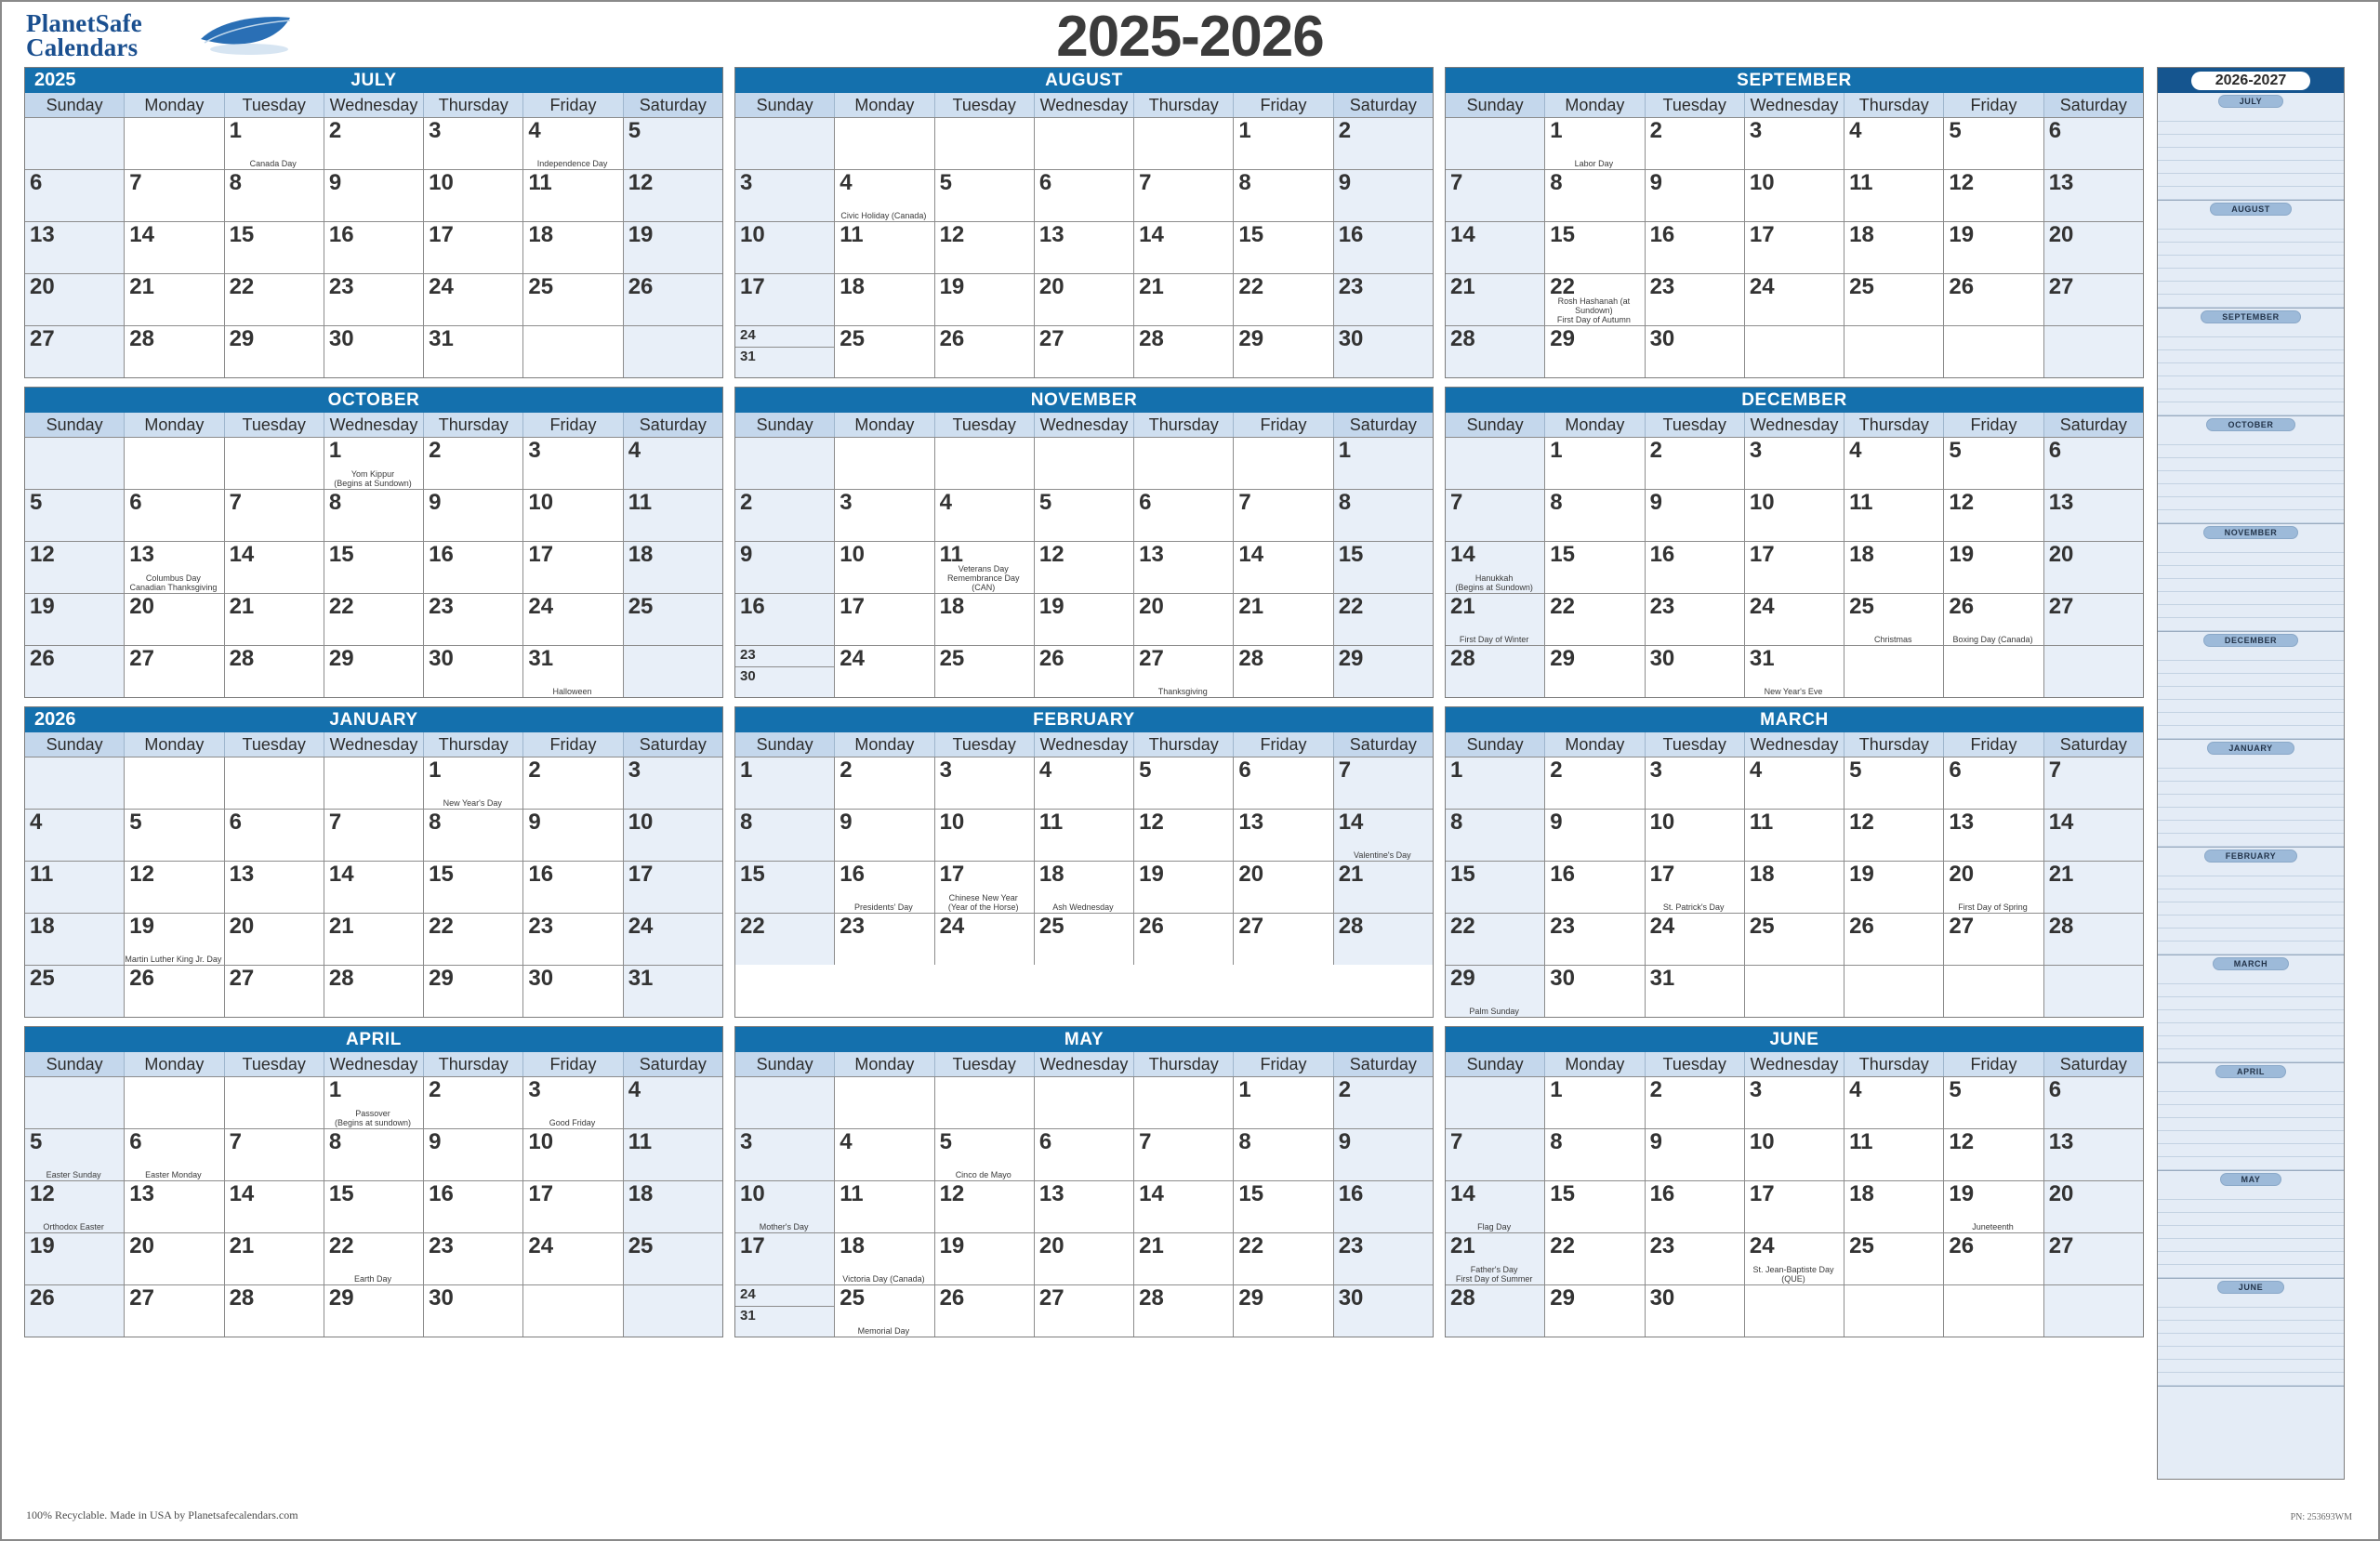 The width and height of the screenshot is (2380, 1541). I want to click on day-cell: 4 Civic Holiday (Canada), so click(885, 195).